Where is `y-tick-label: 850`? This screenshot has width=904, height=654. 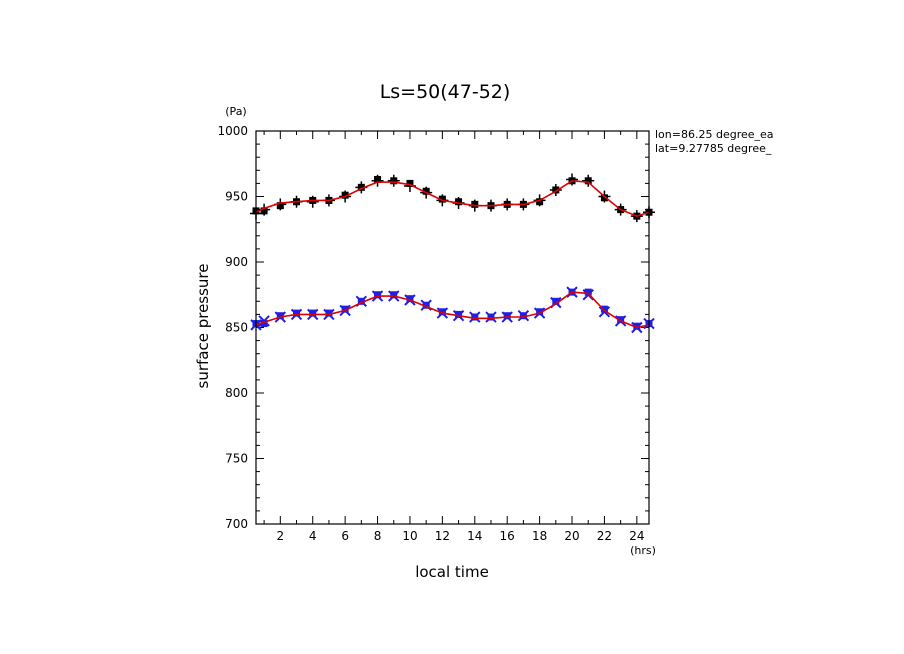
y-tick-label: 850 is located at coordinates (236, 328).